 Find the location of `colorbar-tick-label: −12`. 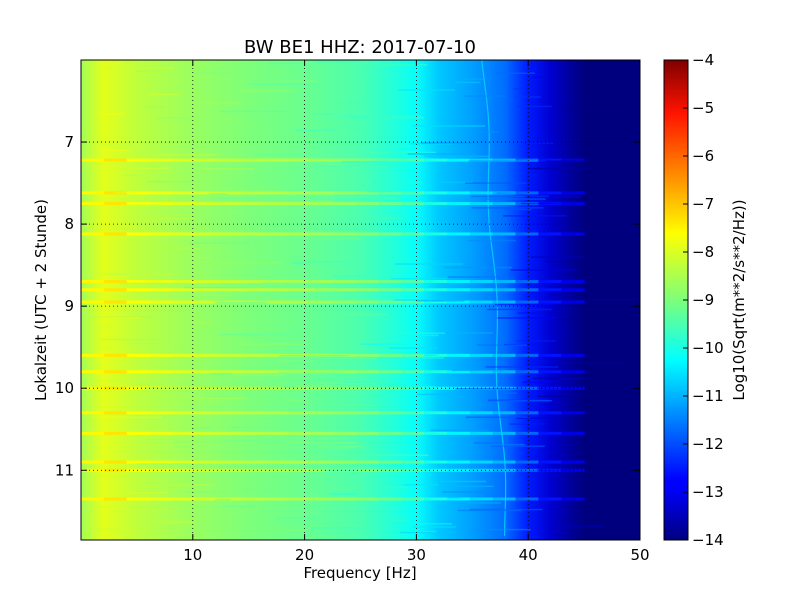

colorbar-tick-label: −12 is located at coordinates (708, 444).